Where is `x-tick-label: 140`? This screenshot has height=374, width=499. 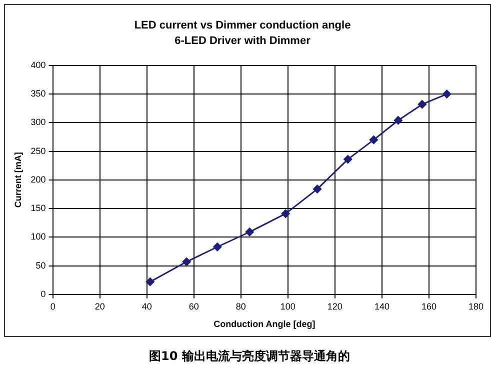 x-tick-label: 140 is located at coordinates (382, 306).